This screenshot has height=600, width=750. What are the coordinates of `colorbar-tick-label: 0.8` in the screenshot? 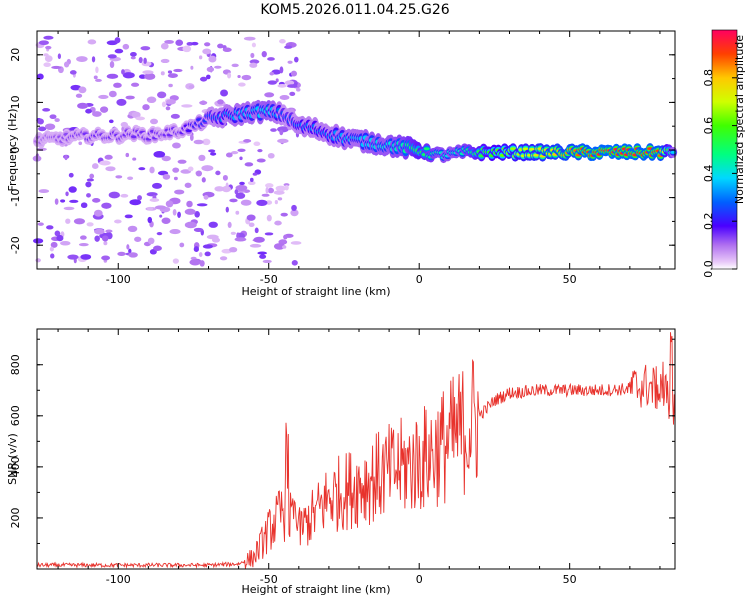 It's located at (708, 78).